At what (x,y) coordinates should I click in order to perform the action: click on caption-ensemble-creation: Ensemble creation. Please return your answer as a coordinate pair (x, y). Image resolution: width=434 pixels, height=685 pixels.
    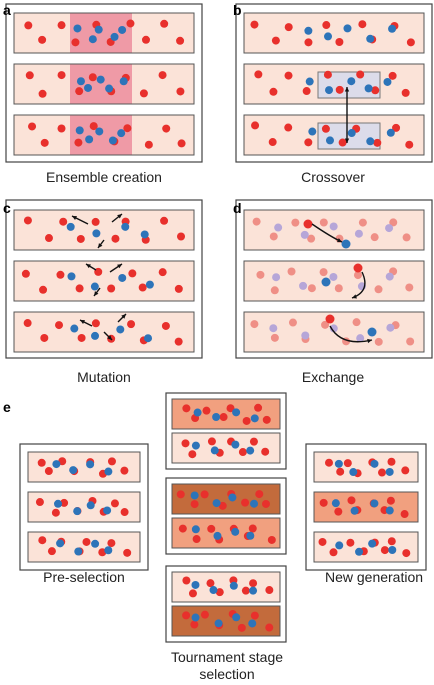
    Looking at the image, I should click on (104, 177).